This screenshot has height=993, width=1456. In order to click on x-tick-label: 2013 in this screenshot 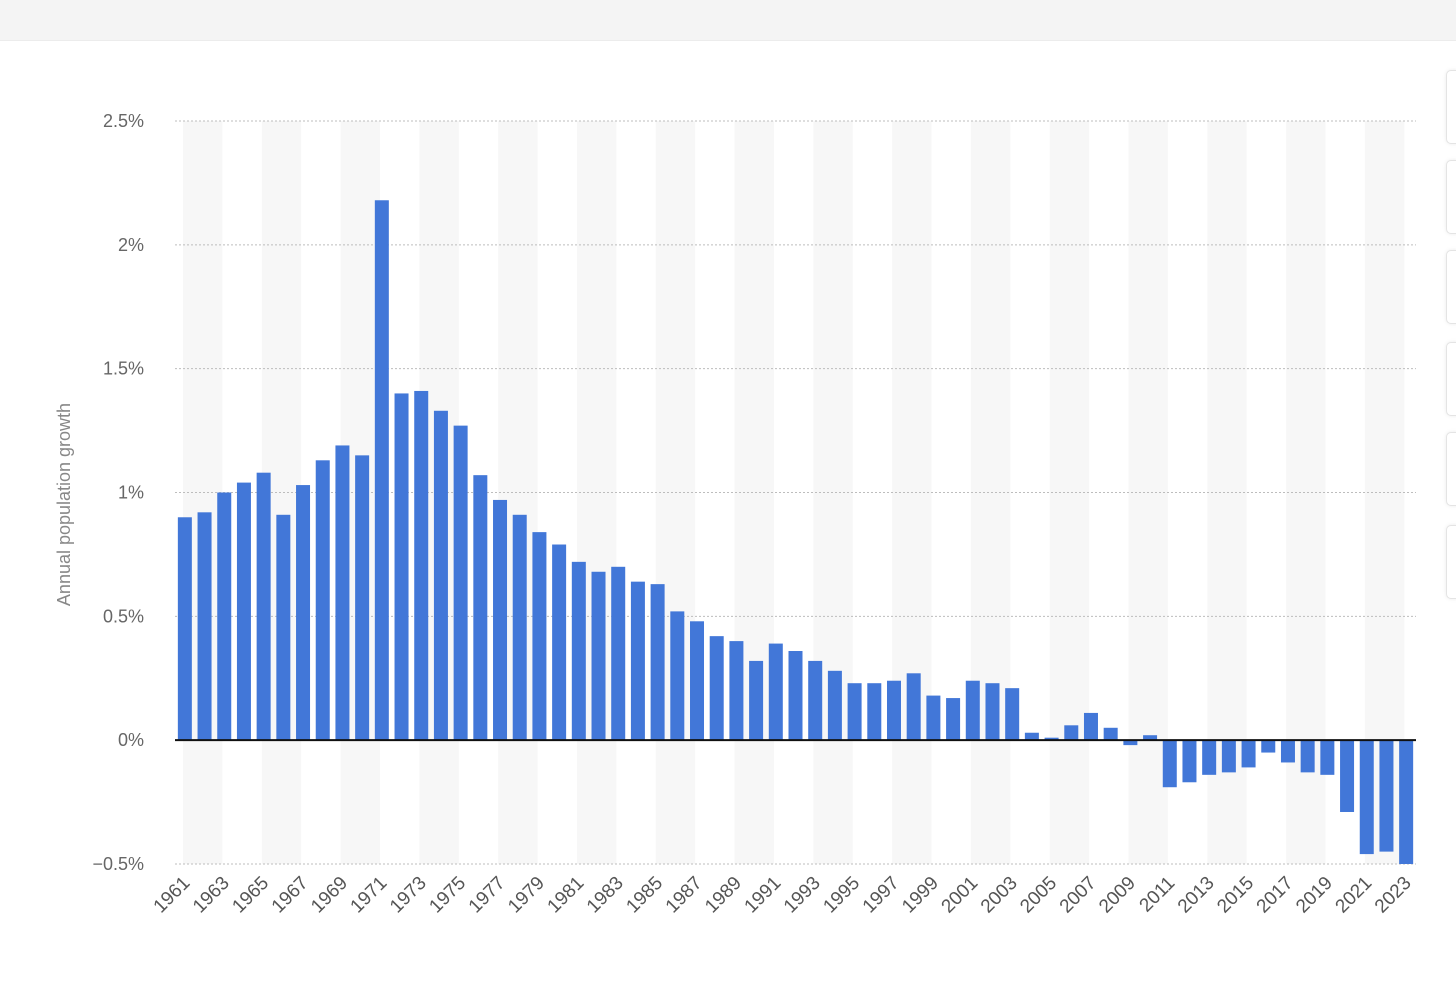, I will do `click(1196, 895)`.